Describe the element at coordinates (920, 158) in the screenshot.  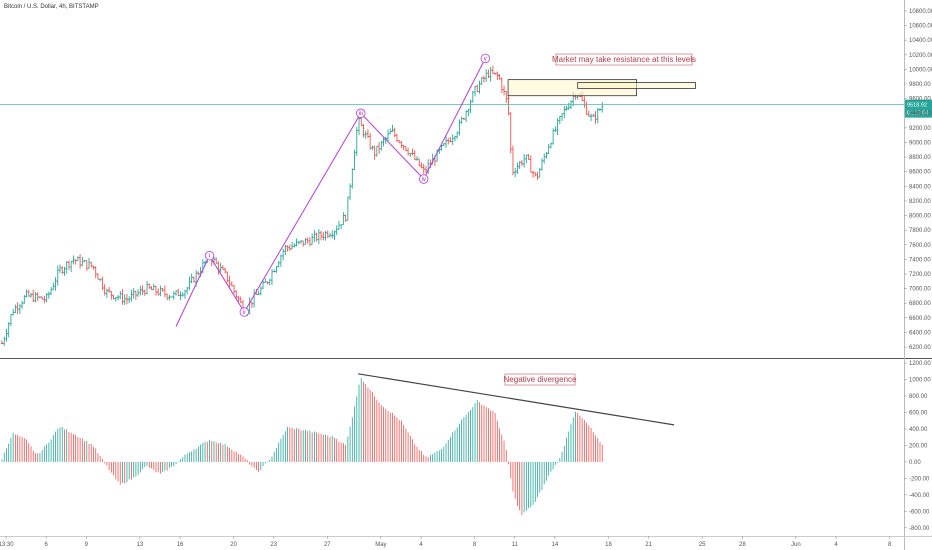
I see `price-axis-label: 8800.00` at that location.